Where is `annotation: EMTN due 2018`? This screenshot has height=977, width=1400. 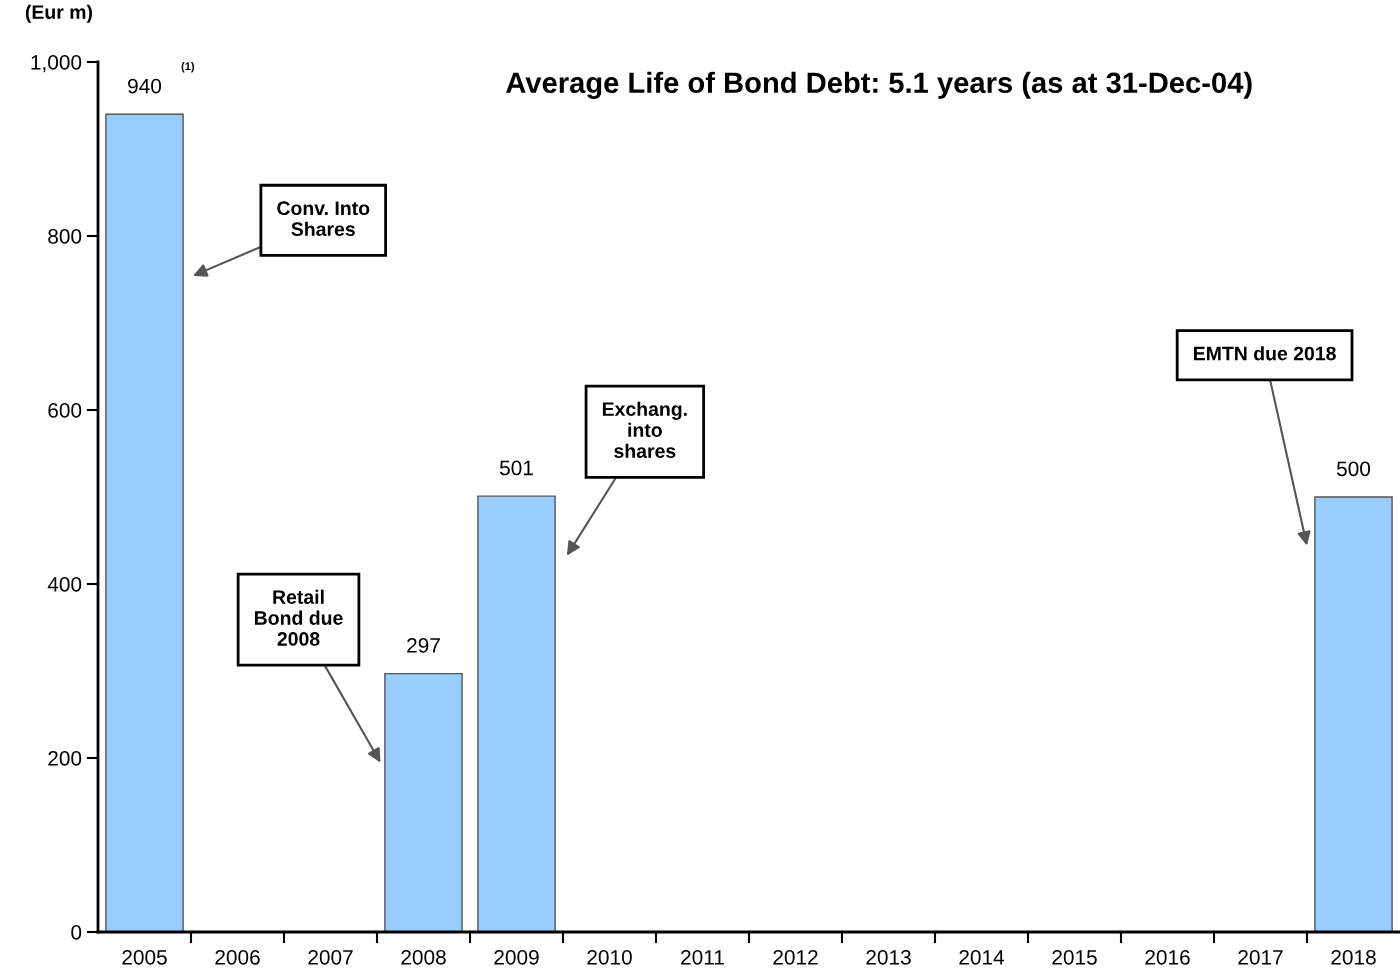
annotation: EMTN due 2018 is located at coordinates (1265, 353).